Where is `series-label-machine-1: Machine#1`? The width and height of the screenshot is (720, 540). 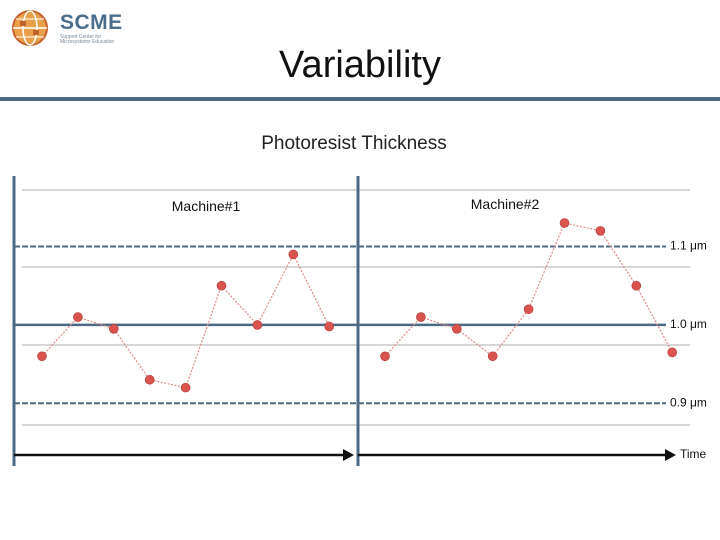 series-label-machine-1: Machine#1 is located at coordinates (206, 206).